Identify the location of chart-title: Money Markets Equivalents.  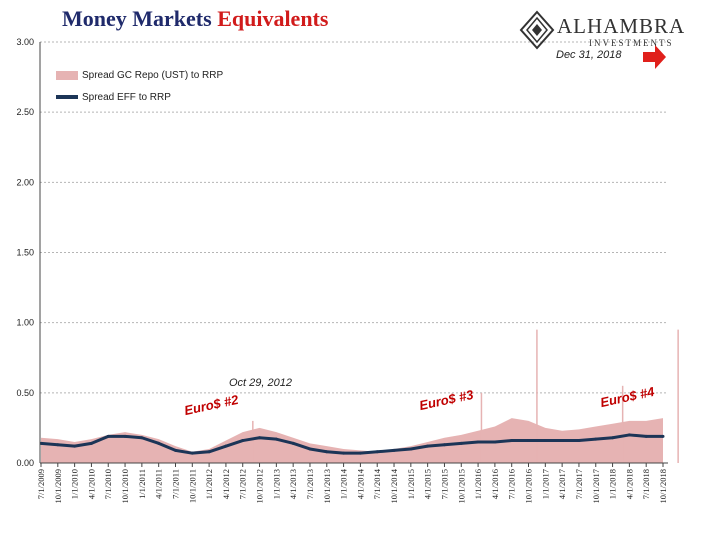
(195, 19).